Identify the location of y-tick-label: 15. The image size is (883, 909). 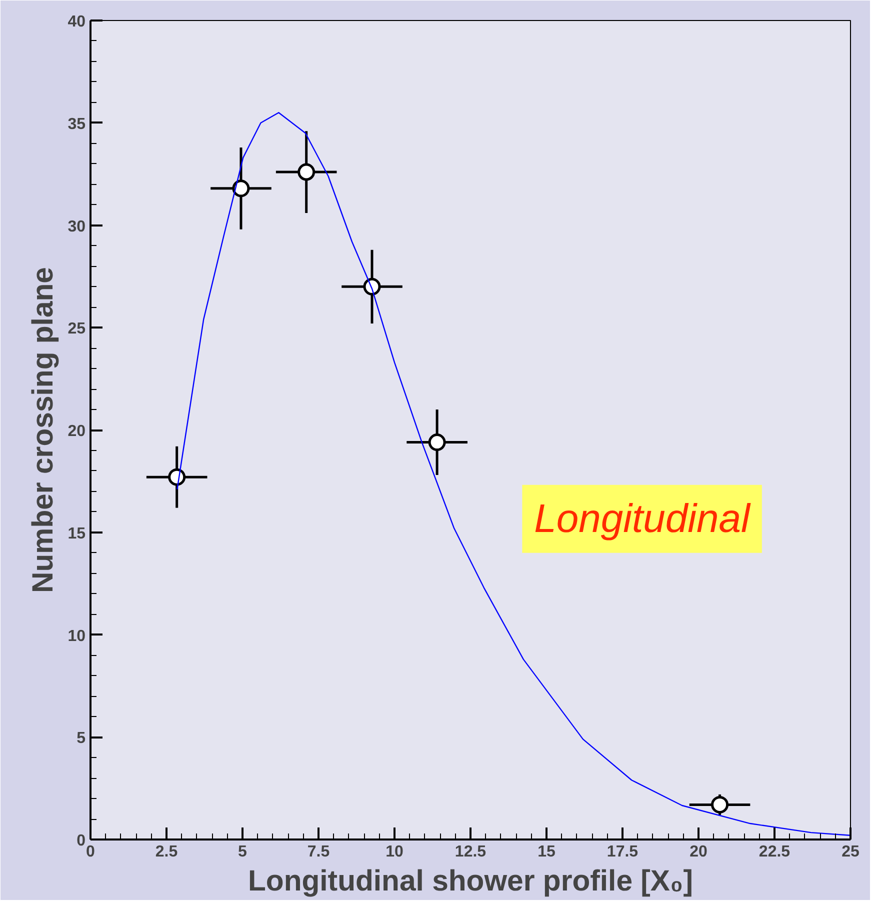
(77, 533).